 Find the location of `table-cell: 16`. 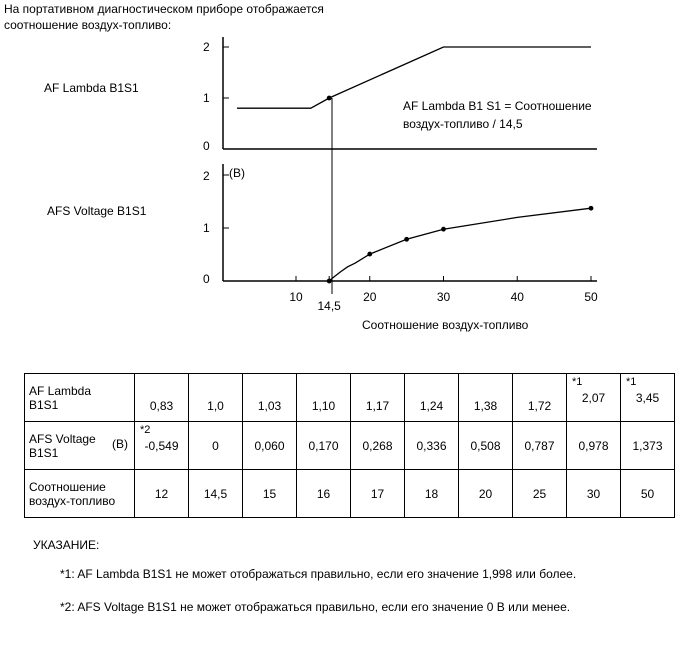

table-cell: 16 is located at coordinates (323, 494).